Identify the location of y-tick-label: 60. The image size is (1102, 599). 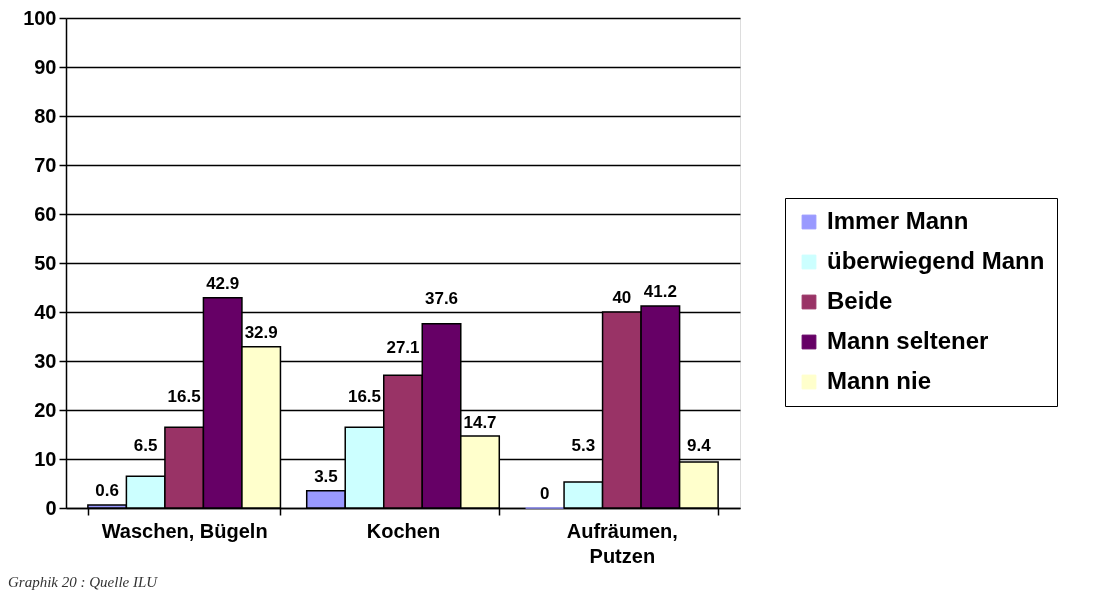
(45, 213).